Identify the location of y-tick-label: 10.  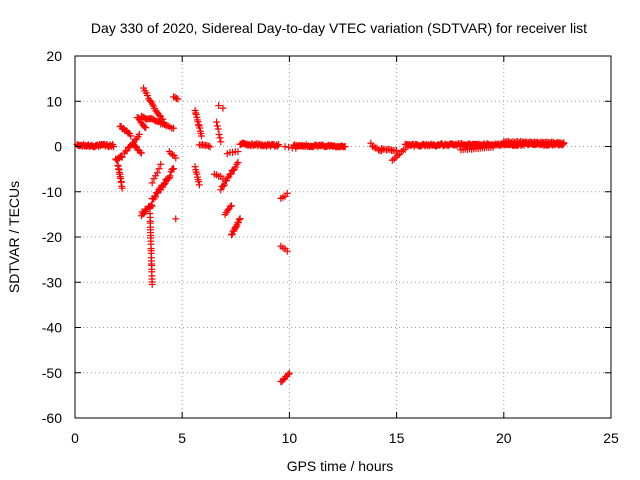
(54, 101).